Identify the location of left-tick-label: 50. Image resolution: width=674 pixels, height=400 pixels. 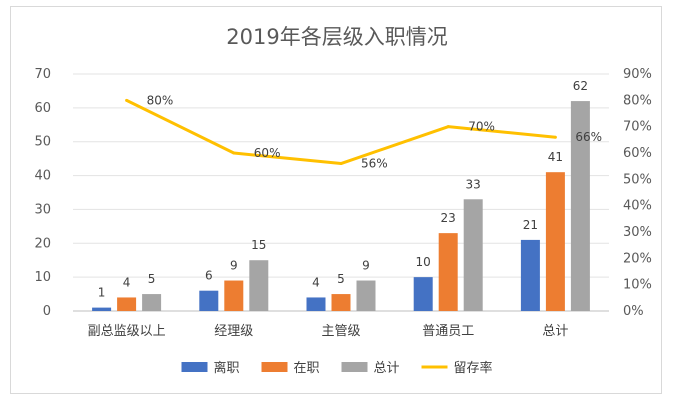
(42, 142).